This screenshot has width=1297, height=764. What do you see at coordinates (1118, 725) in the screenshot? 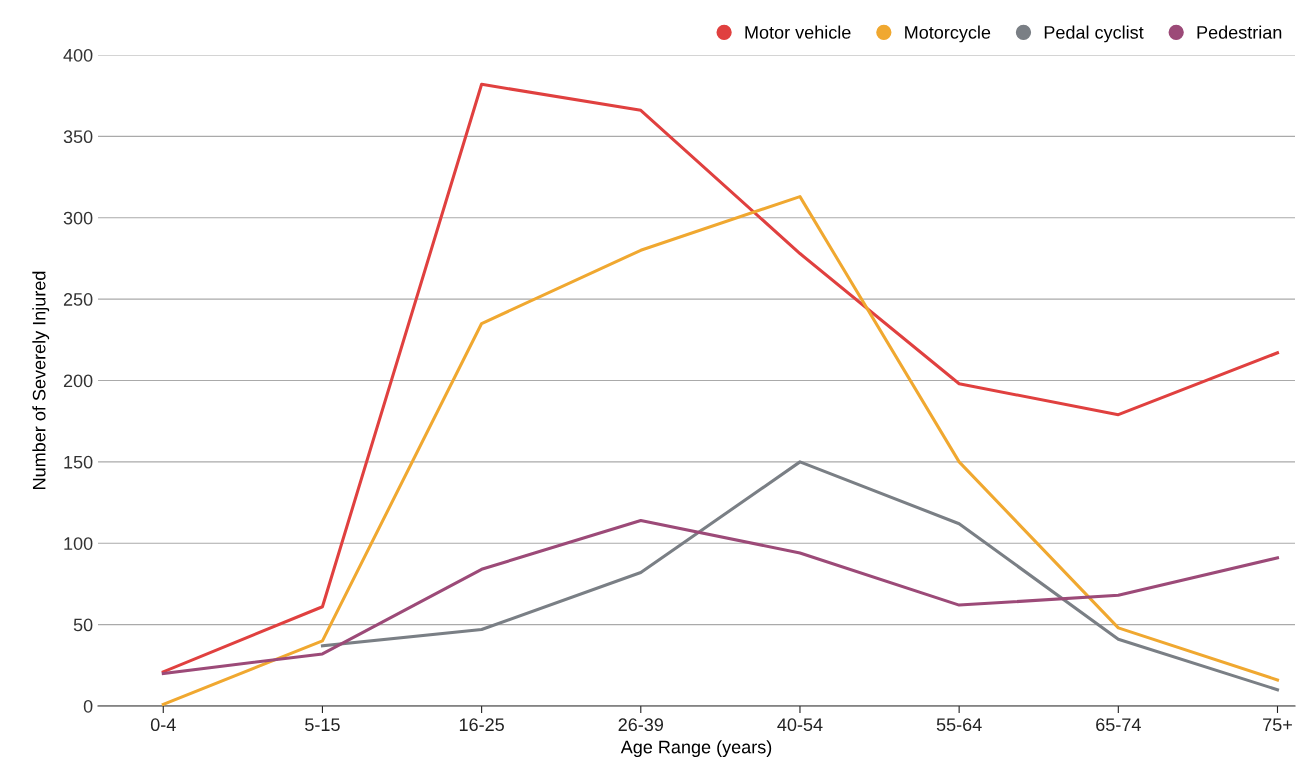
I see `x-tick-label: 65-74` at bounding box center [1118, 725].